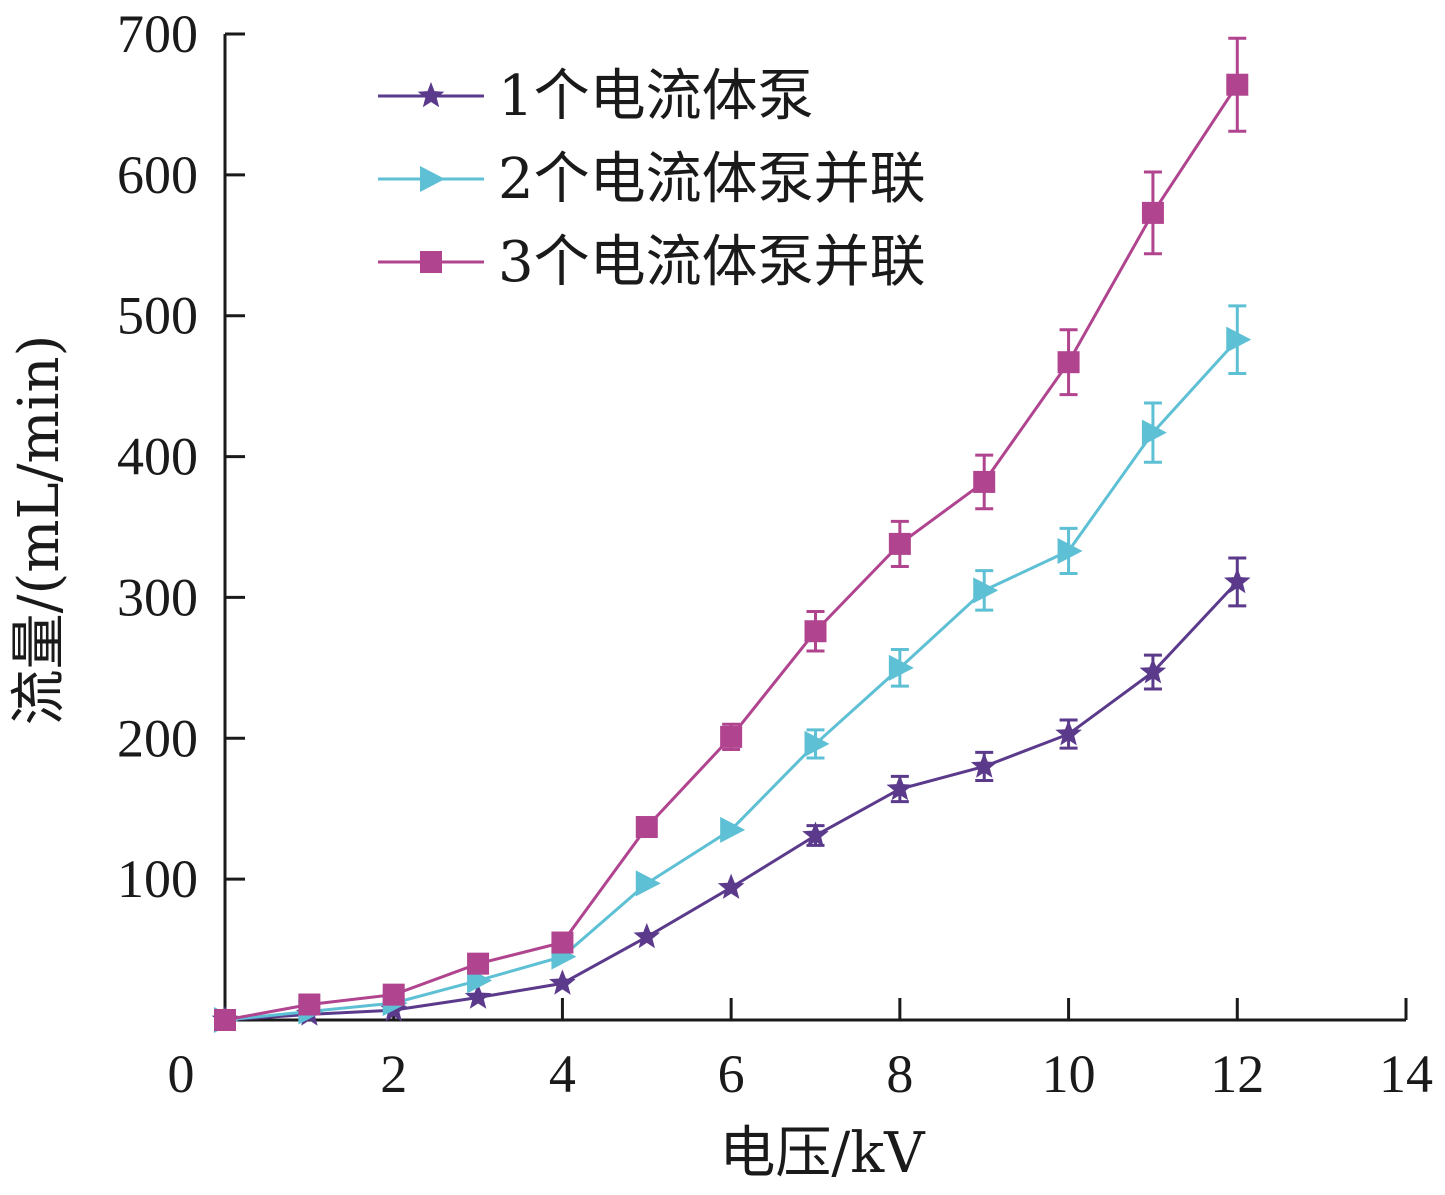 Image resolution: width=1445 pixels, height=1195 pixels. What do you see at coordinates (822, 1153) in the screenshot?
I see `x-axis-title: 电压/kV` at bounding box center [822, 1153].